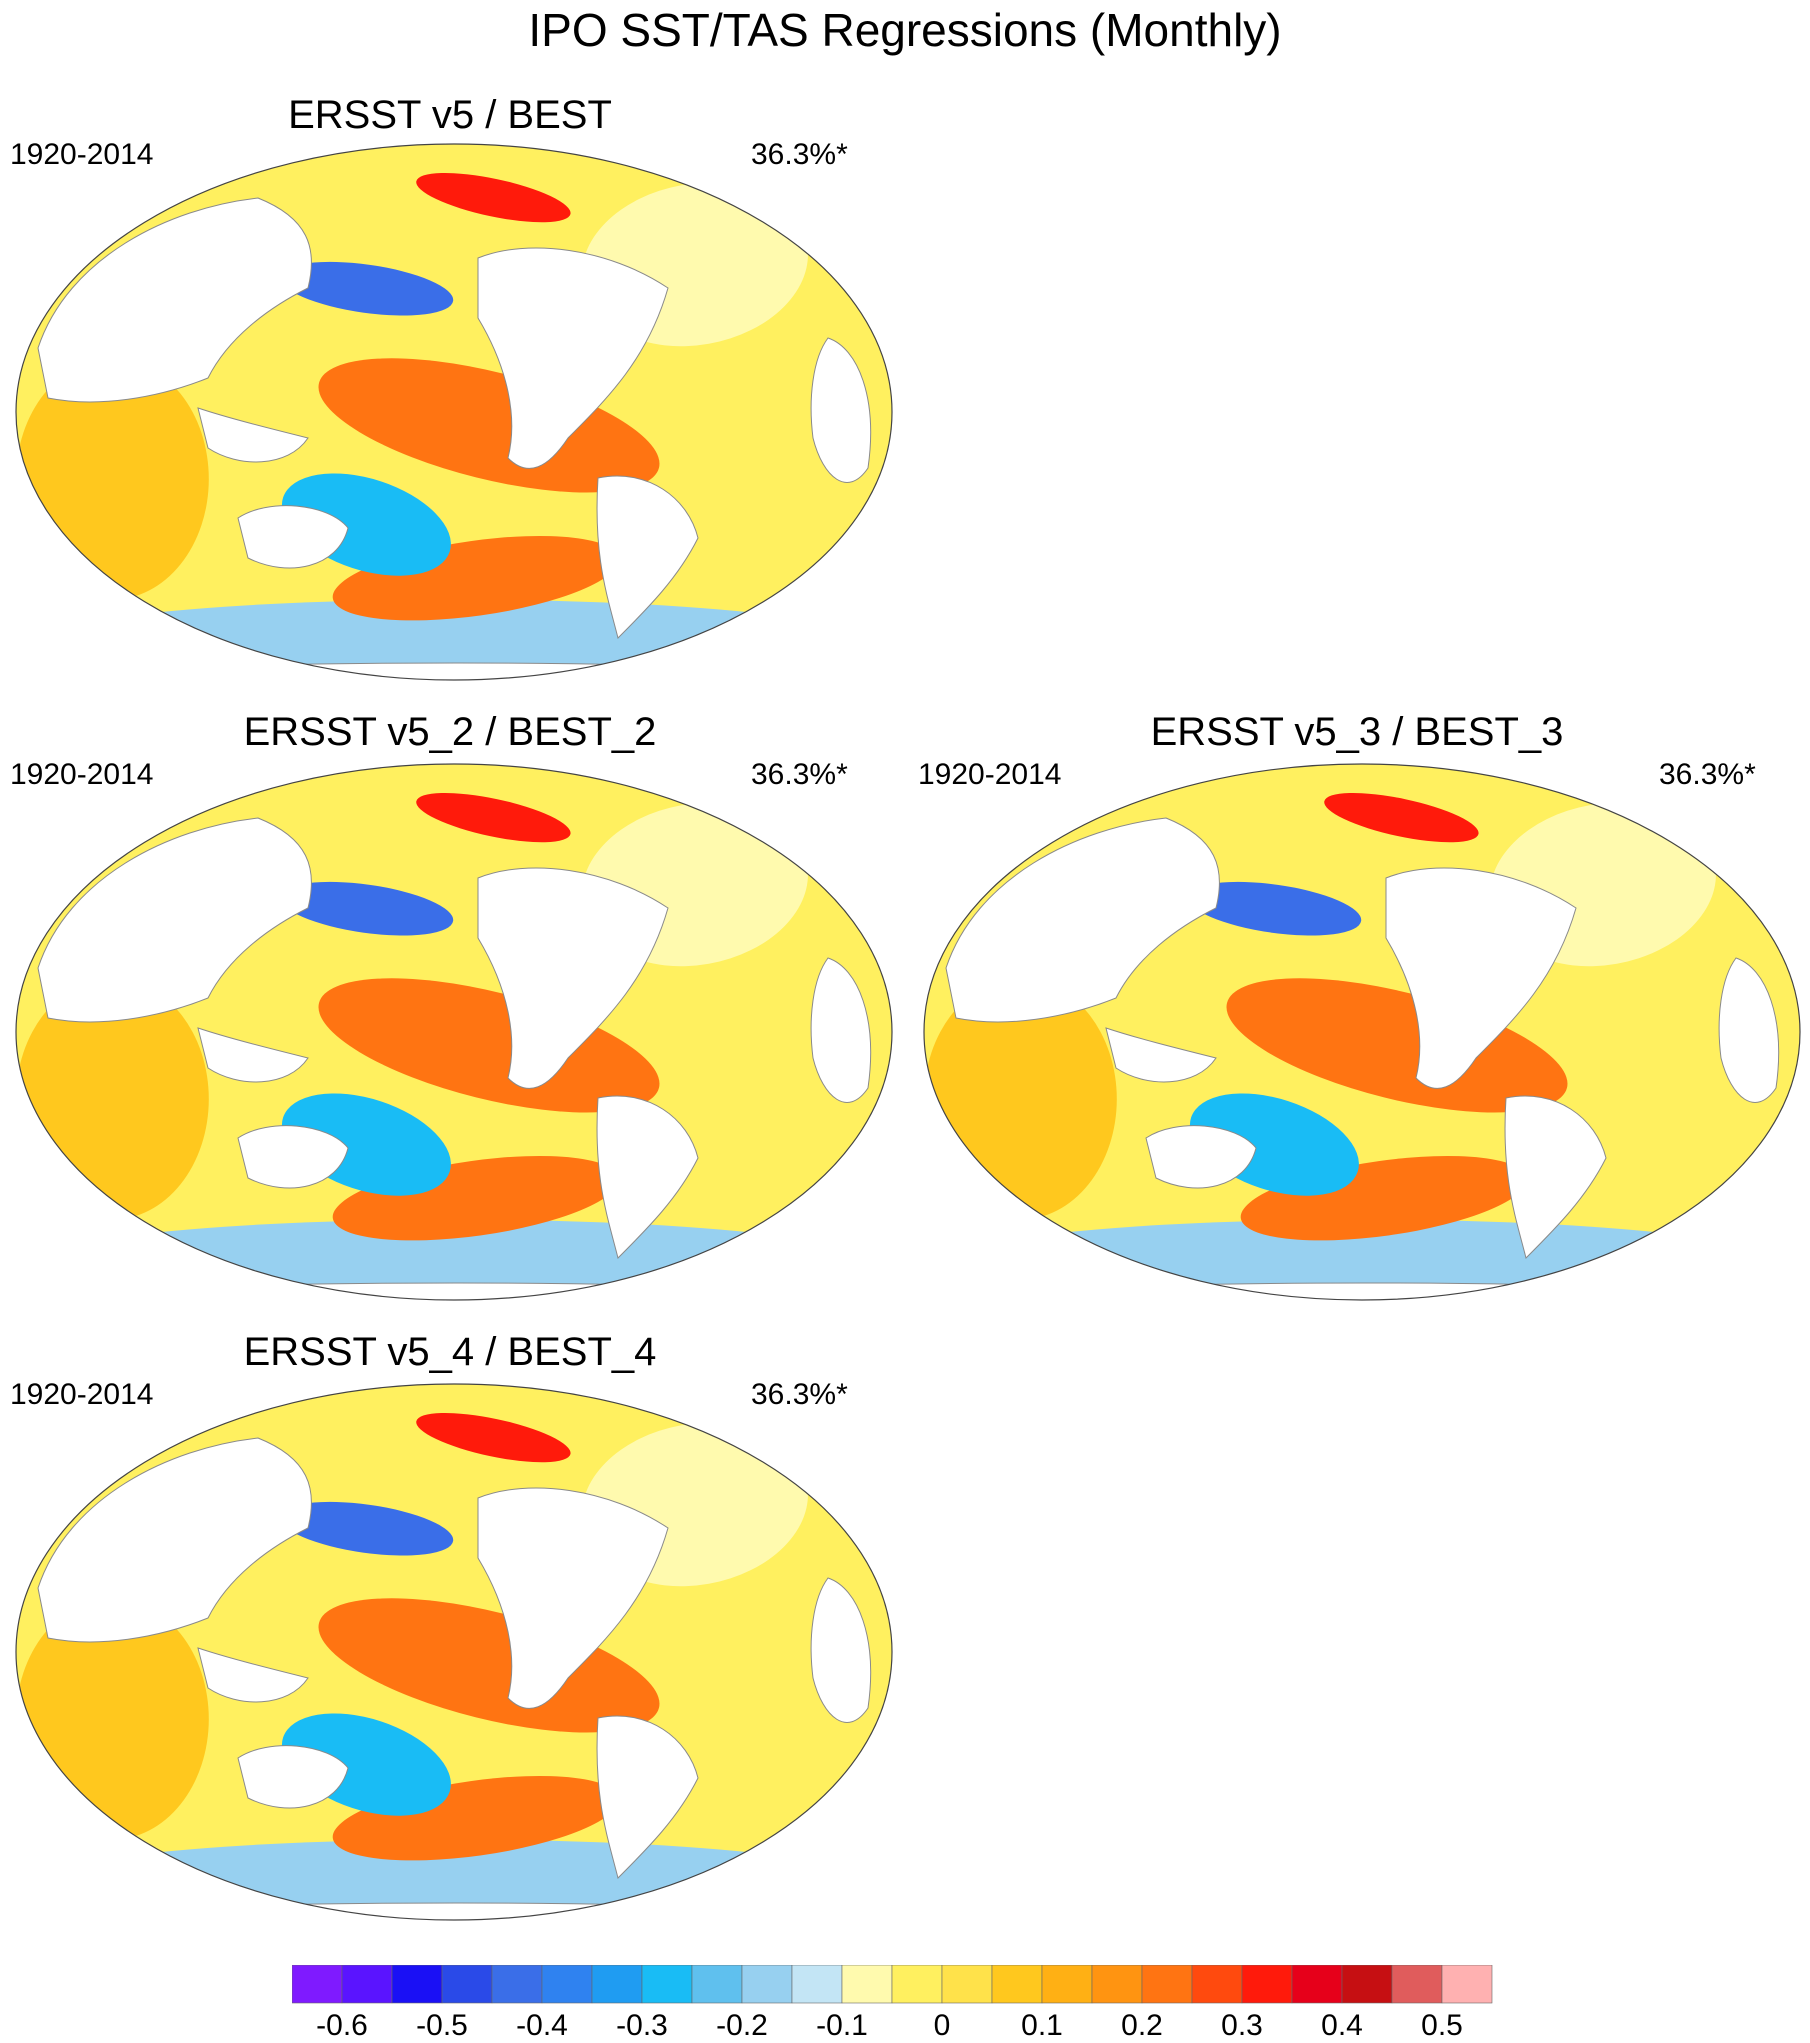 Image resolution: width=1810 pixels, height=2043 pixels. I want to click on panel-1-period: 1920-2014, so click(82, 154).